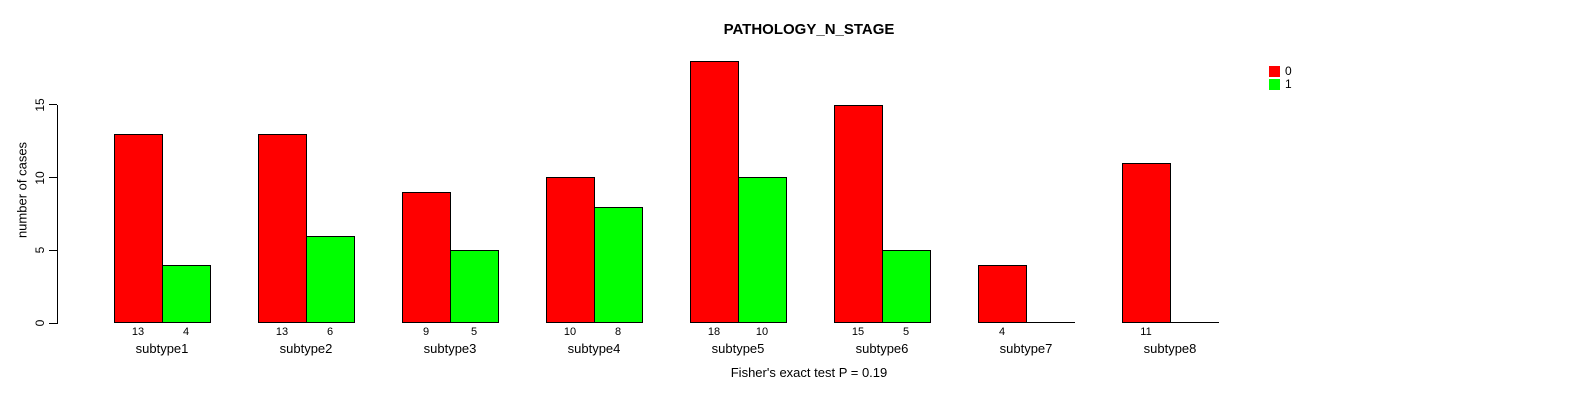 The width and height of the screenshot is (1590, 400). I want to click on bar-count-label: 6, so click(330, 332).